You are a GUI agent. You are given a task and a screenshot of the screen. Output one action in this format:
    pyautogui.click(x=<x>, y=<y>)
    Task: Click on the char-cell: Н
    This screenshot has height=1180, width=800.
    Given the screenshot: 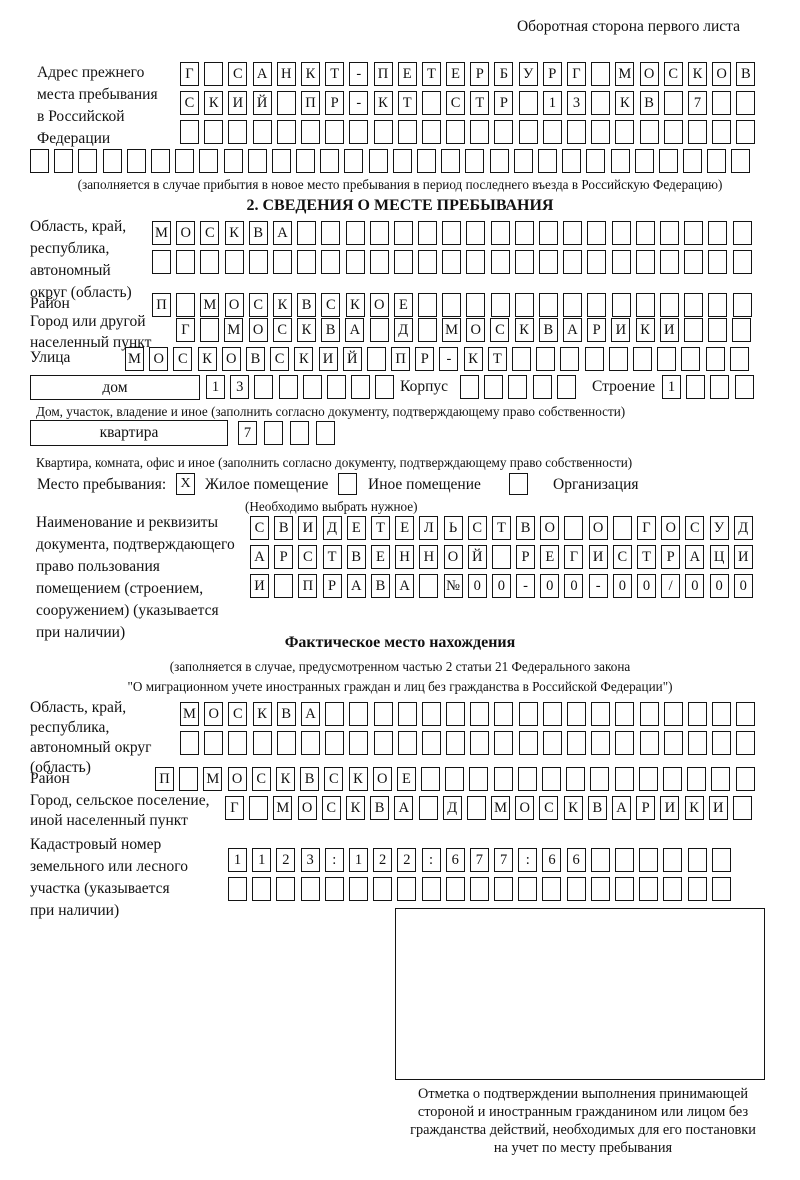 What is the action you would take?
    pyautogui.click(x=286, y=74)
    